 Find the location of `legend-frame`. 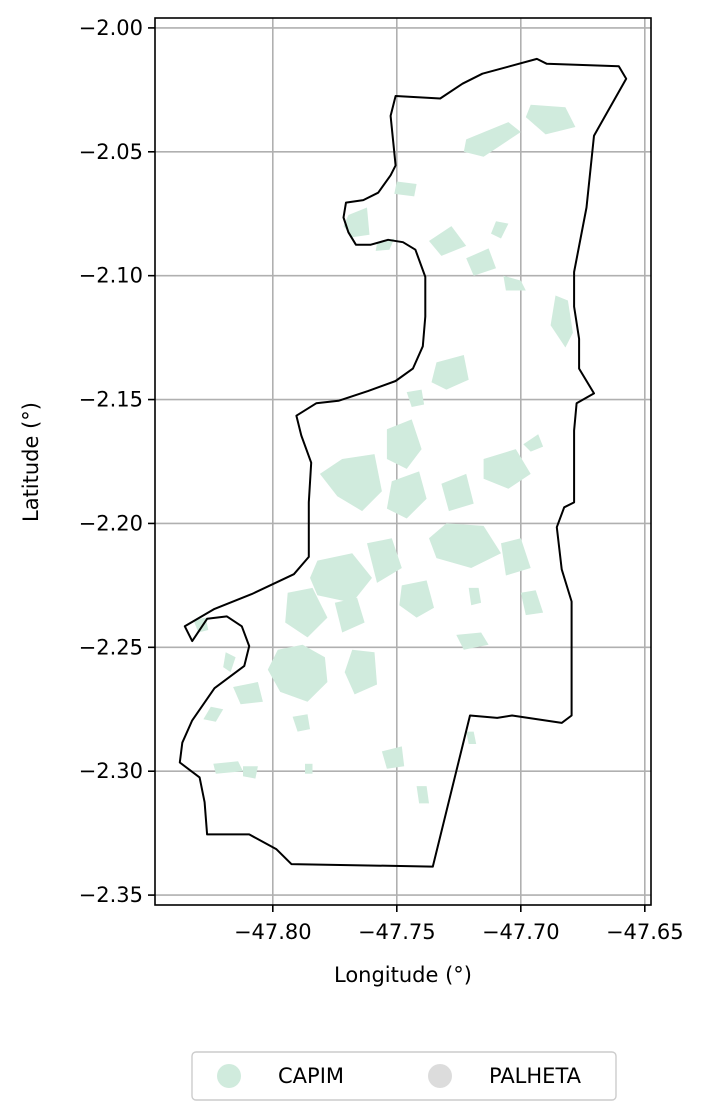

legend-frame is located at coordinates (404, 1076).